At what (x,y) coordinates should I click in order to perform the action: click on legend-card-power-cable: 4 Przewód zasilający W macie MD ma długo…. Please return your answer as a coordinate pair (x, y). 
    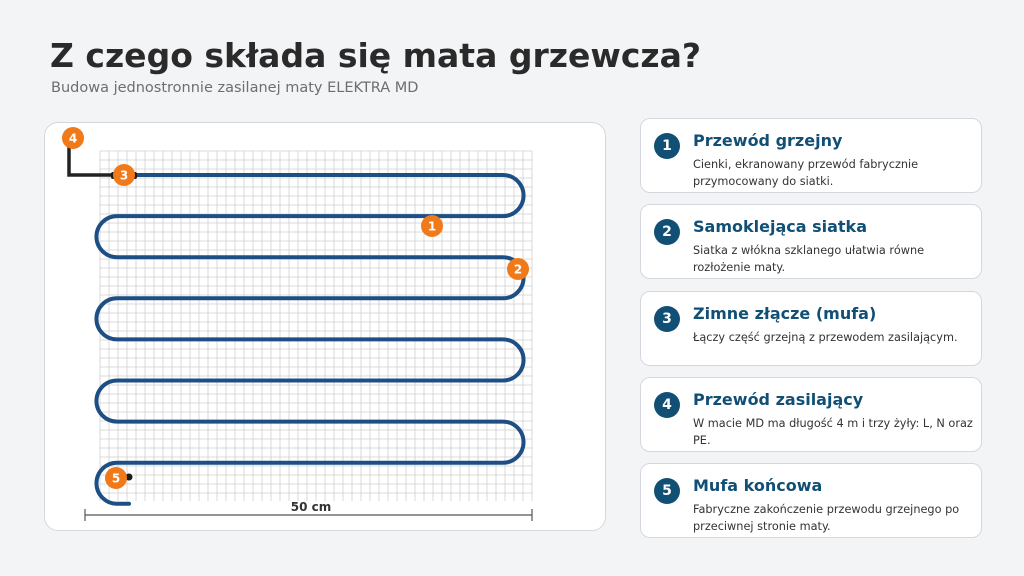
    Looking at the image, I should click on (811, 414).